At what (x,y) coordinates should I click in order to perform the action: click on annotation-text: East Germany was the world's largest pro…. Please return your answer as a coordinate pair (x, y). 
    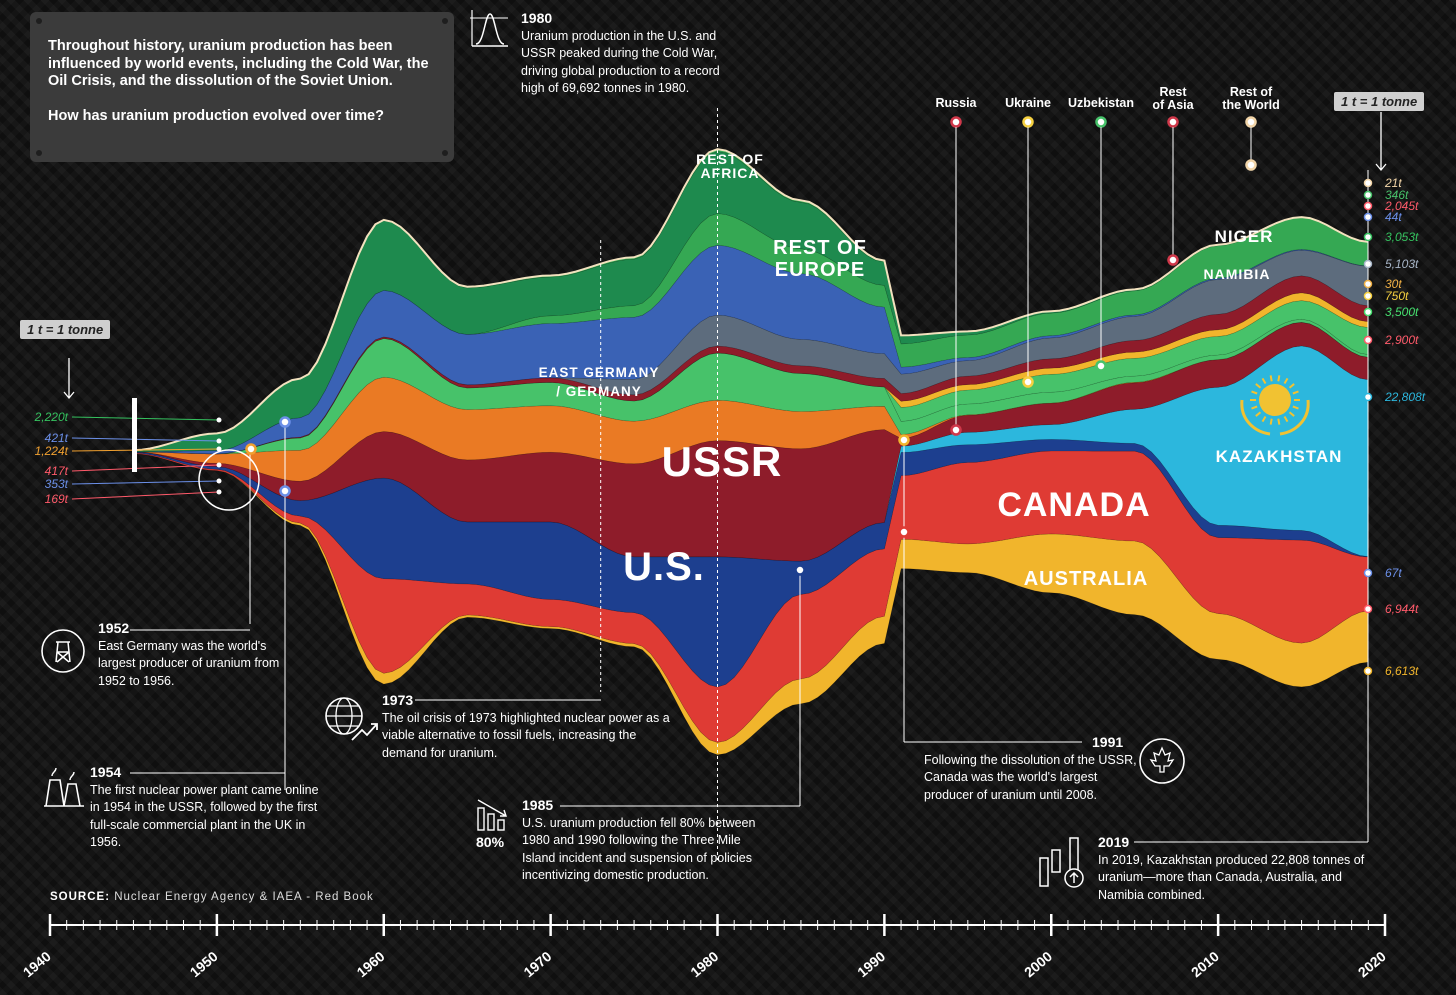
    Looking at the image, I should click on (189, 663).